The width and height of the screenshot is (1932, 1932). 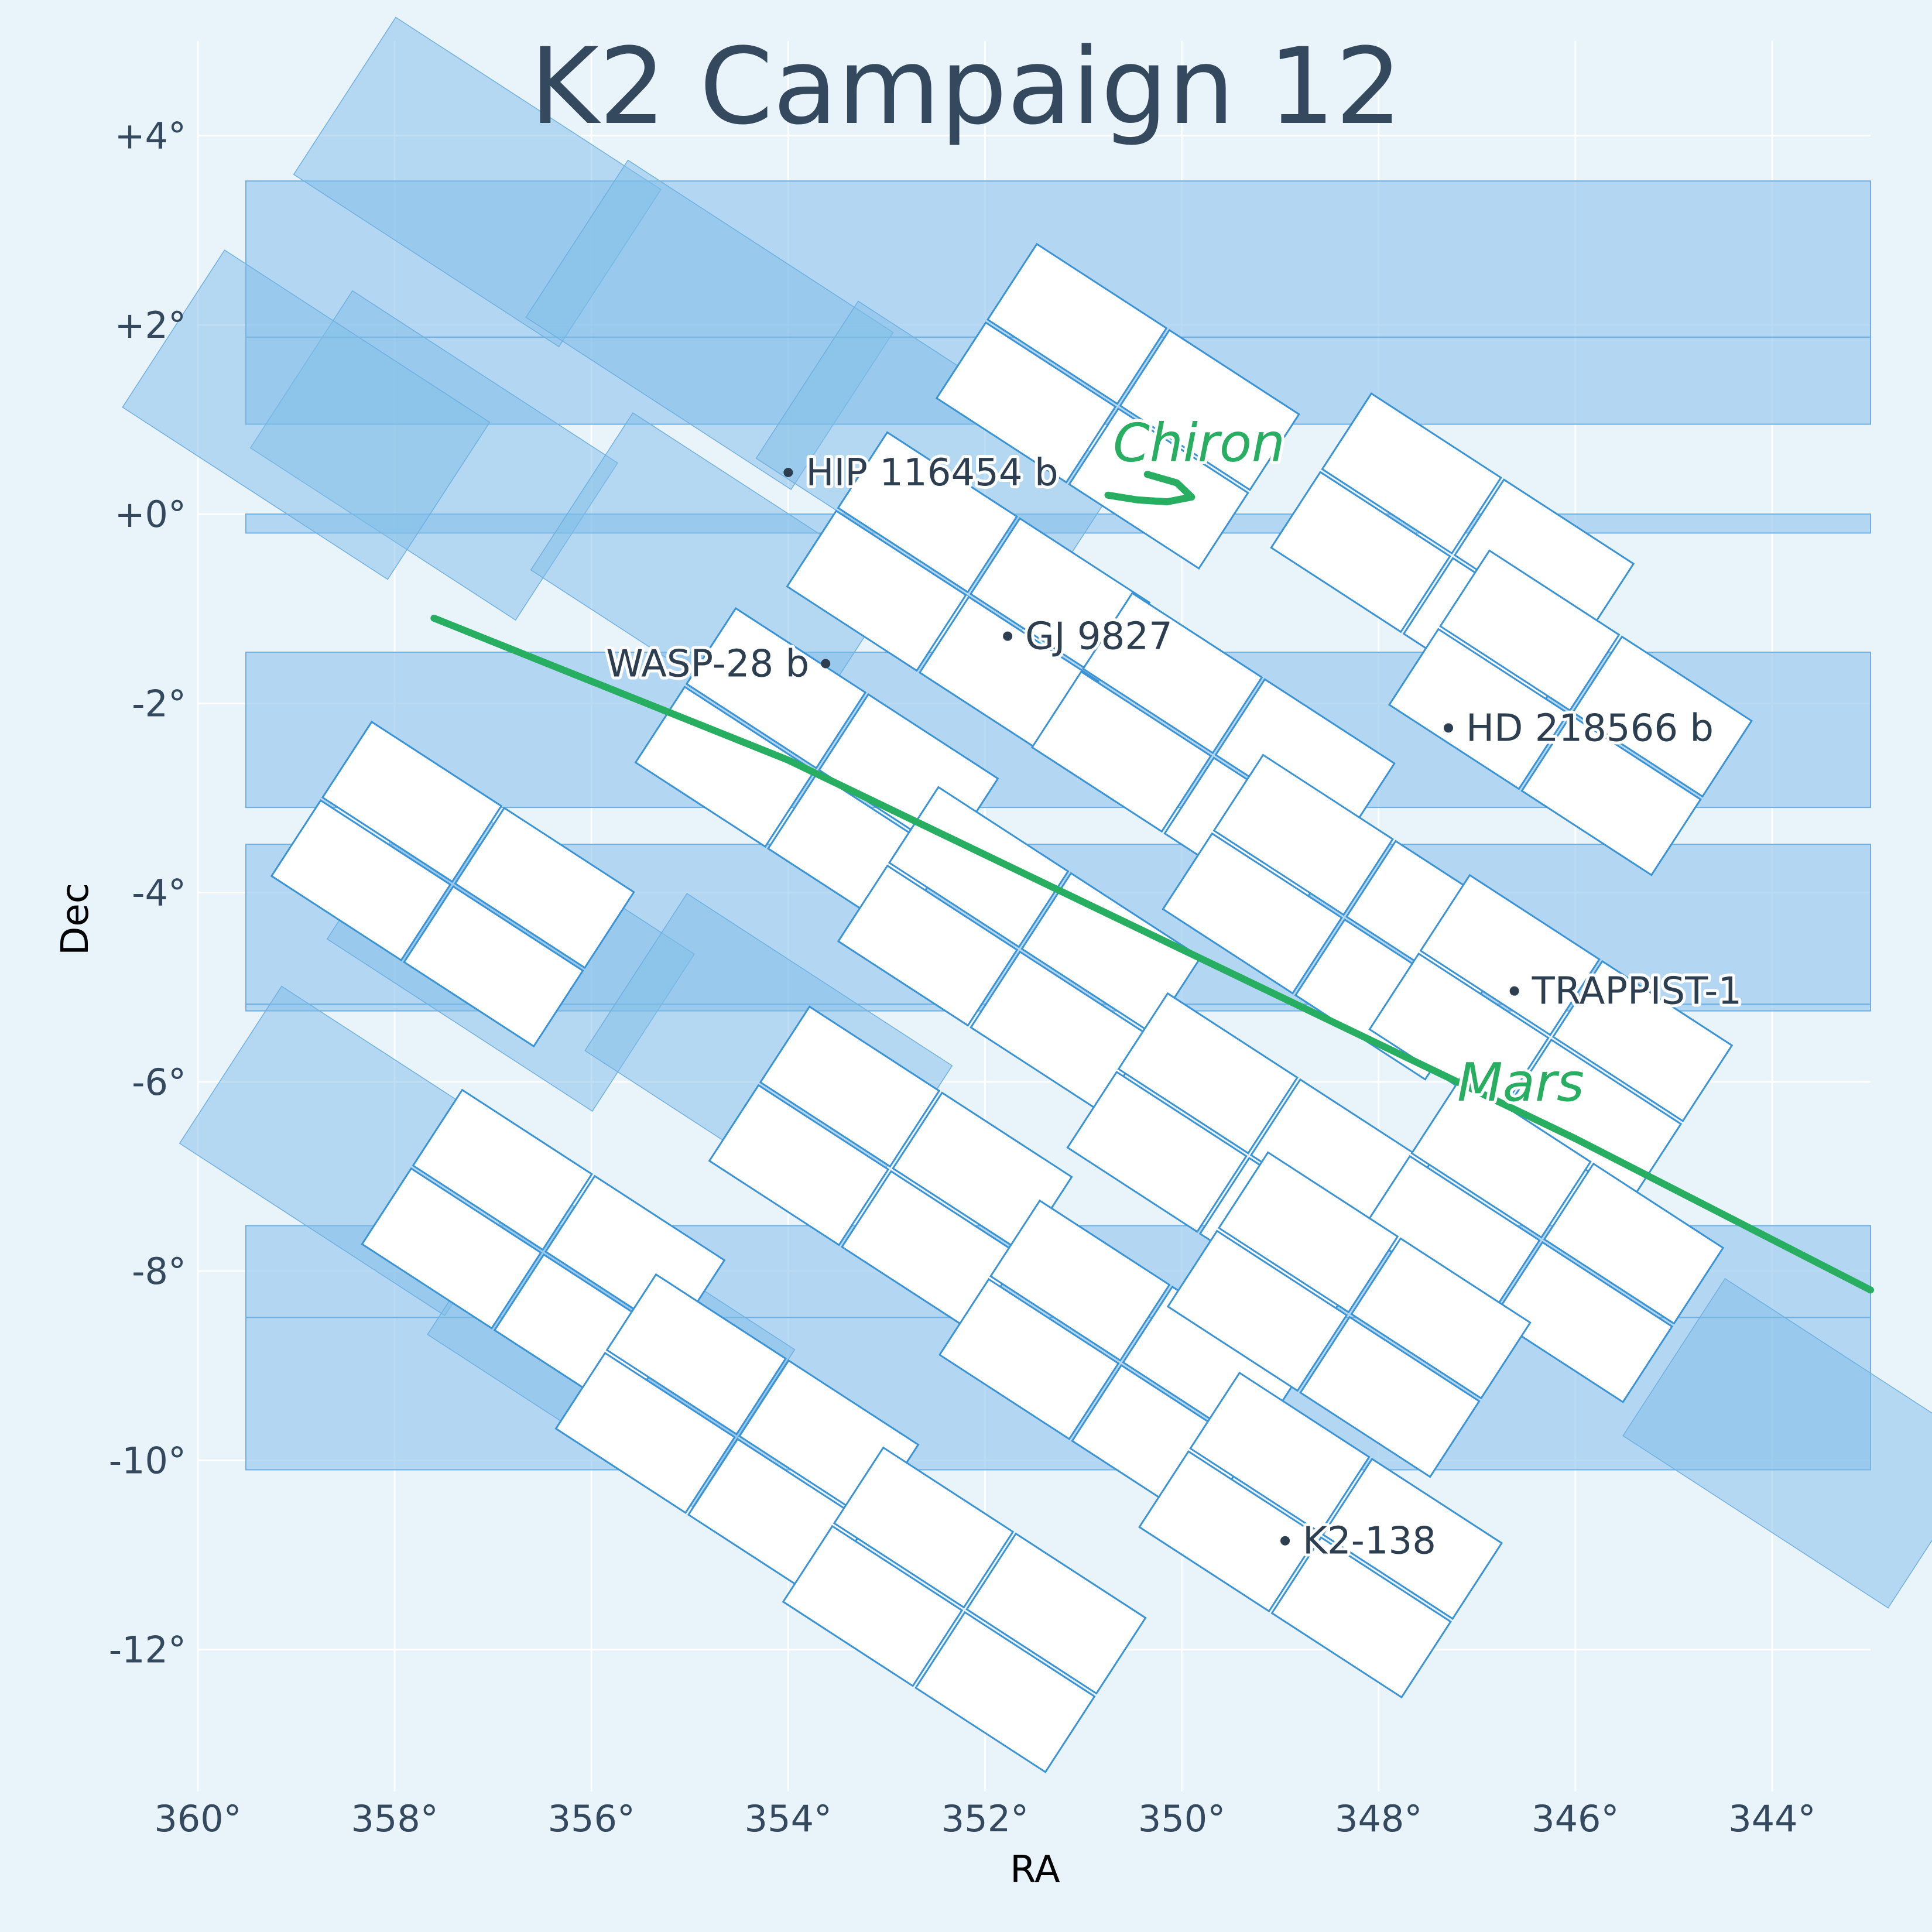 I want to click on target-label: HIP 116454 b, so click(x=932, y=473).